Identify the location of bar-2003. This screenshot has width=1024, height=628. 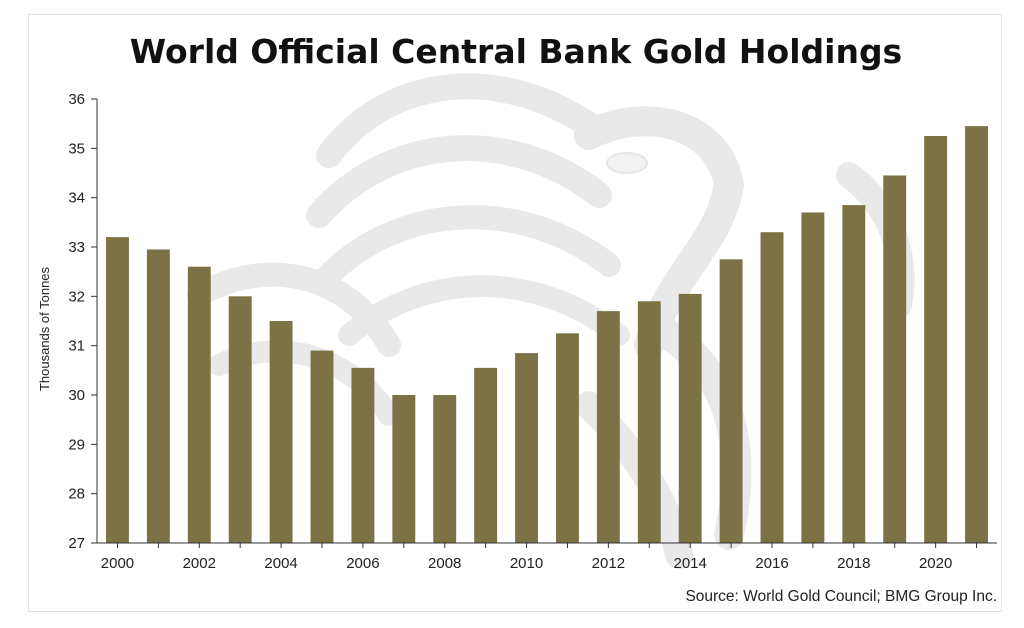
(240, 419).